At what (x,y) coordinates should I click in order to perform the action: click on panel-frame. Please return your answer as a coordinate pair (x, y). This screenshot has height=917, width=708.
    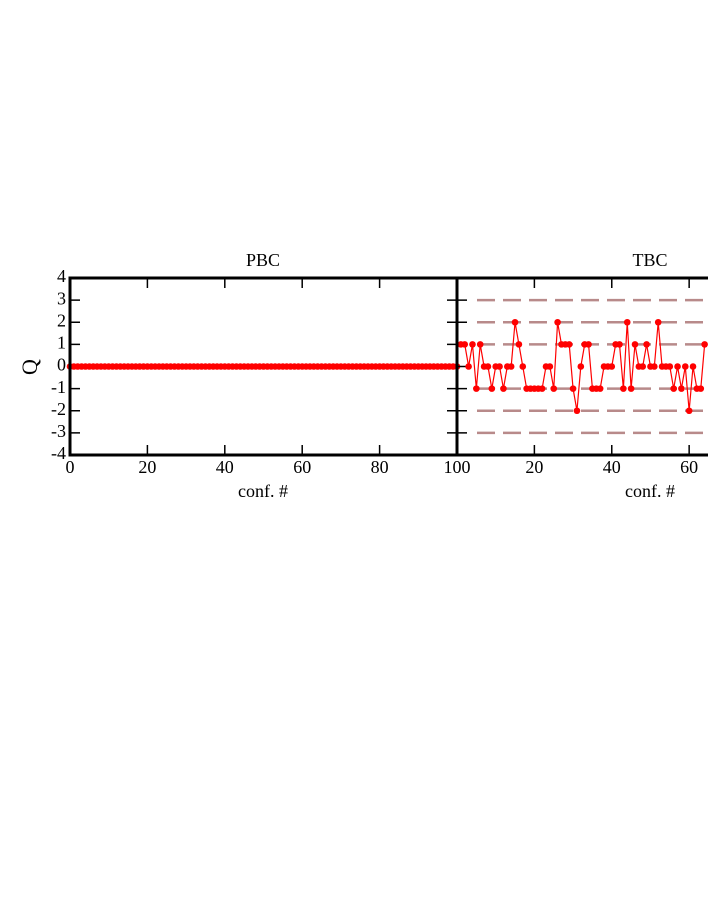
    Looking at the image, I should click on (581, 366).